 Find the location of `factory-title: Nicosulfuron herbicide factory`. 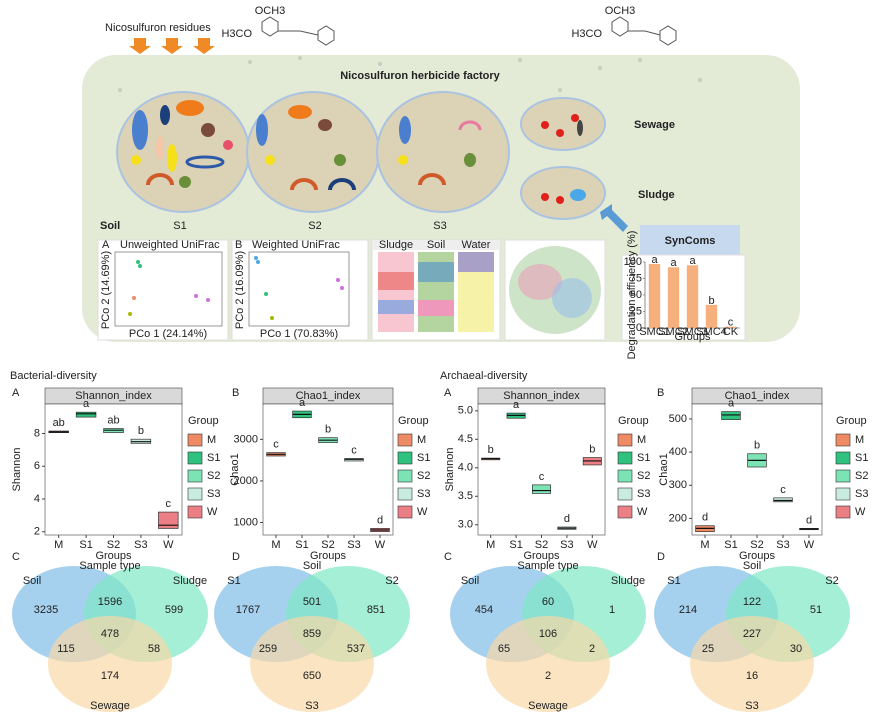

factory-title: Nicosulfuron herbicide factory is located at coordinates (420, 76).